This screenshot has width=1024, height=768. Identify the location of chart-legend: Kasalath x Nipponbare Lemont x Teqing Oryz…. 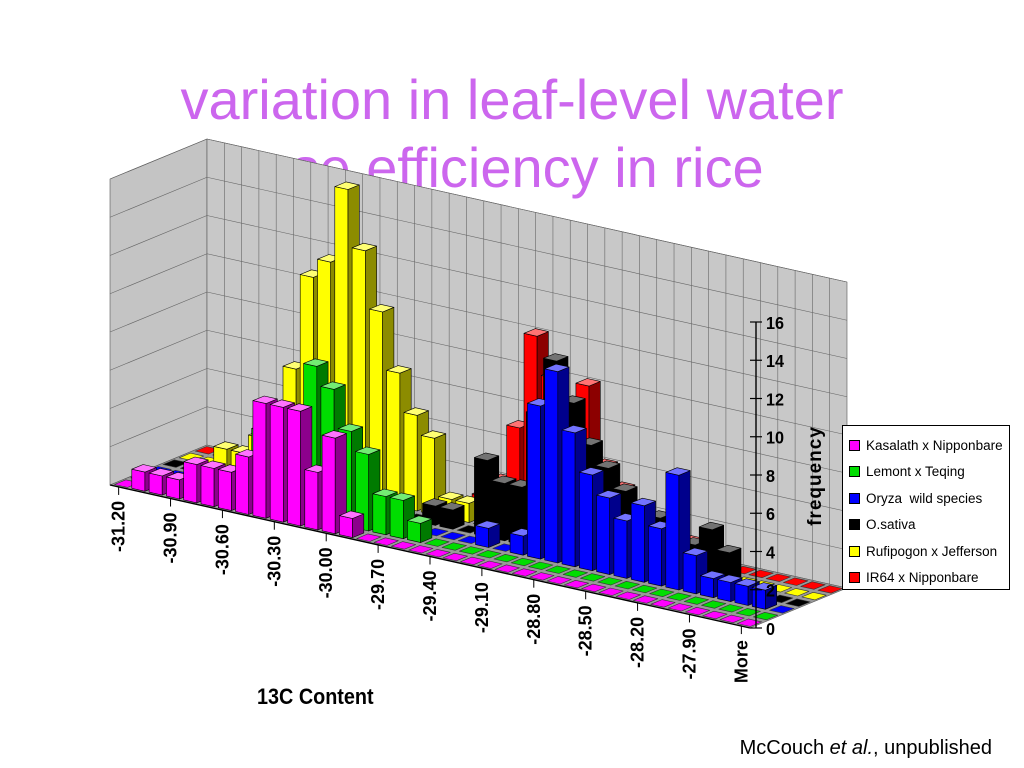
(926, 507).